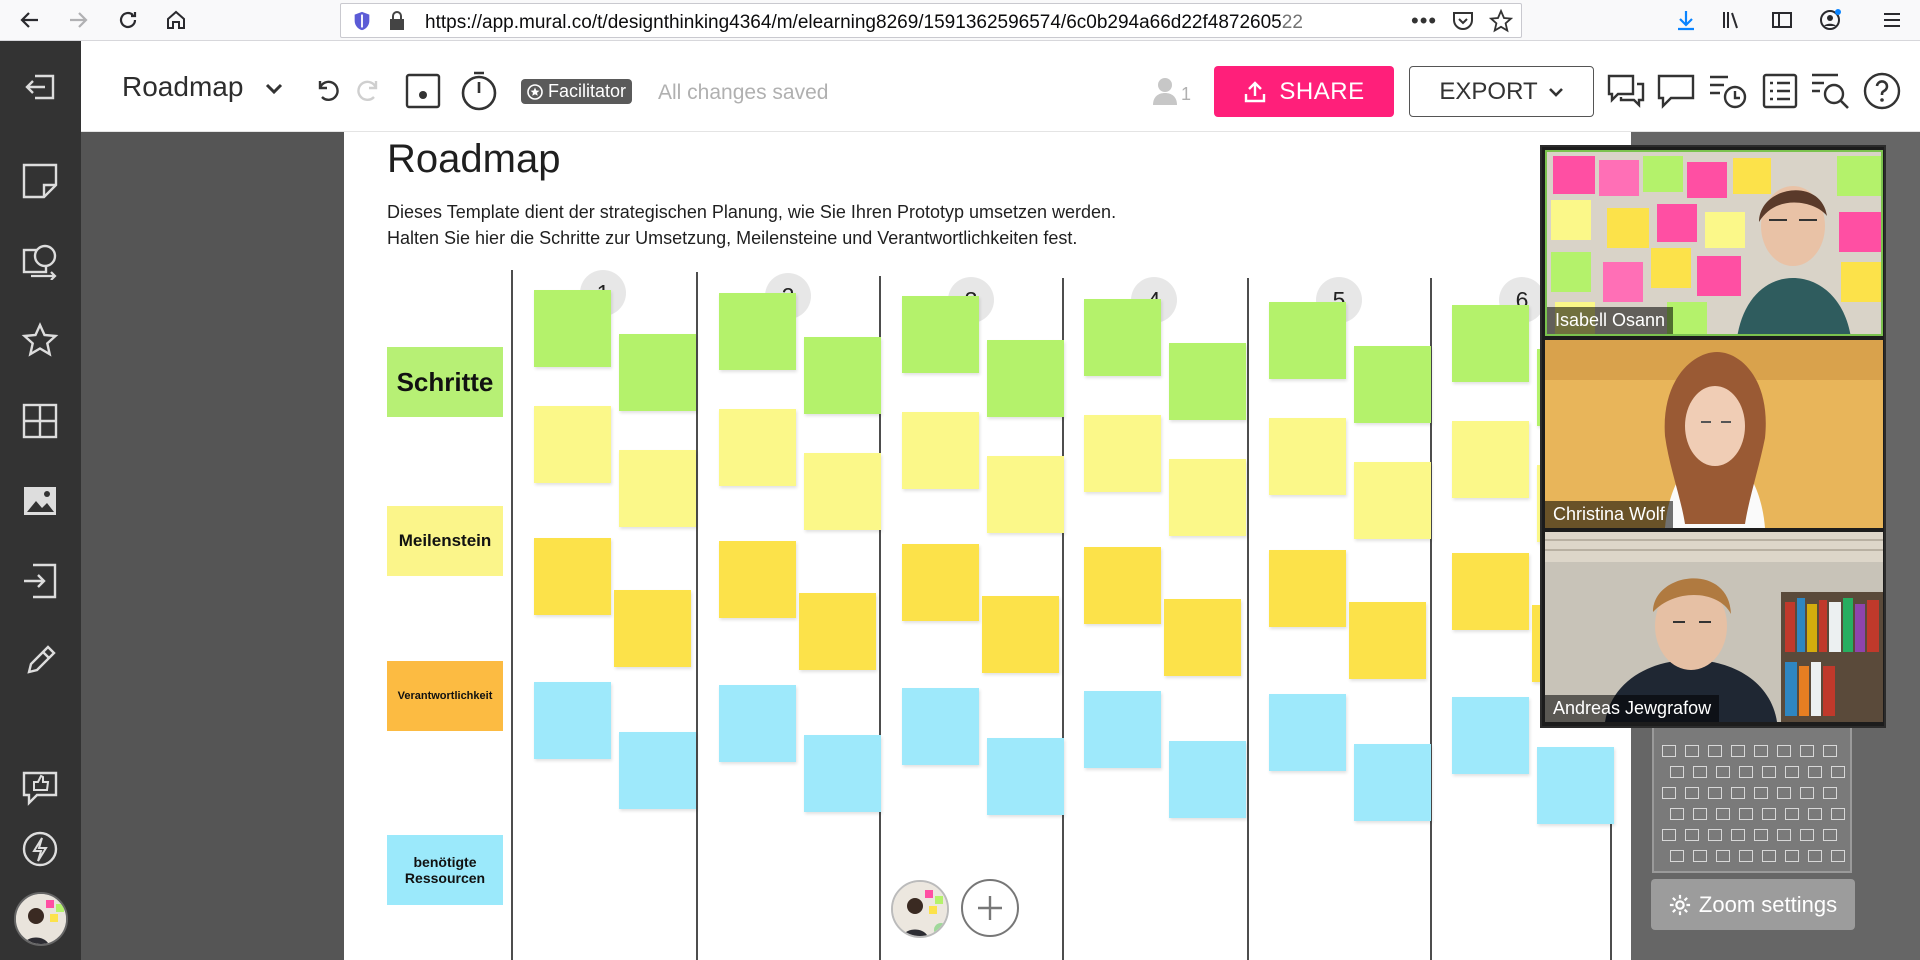 The height and width of the screenshot is (960, 1920). I want to click on bookmark-star-icon, so click(1501, 23).